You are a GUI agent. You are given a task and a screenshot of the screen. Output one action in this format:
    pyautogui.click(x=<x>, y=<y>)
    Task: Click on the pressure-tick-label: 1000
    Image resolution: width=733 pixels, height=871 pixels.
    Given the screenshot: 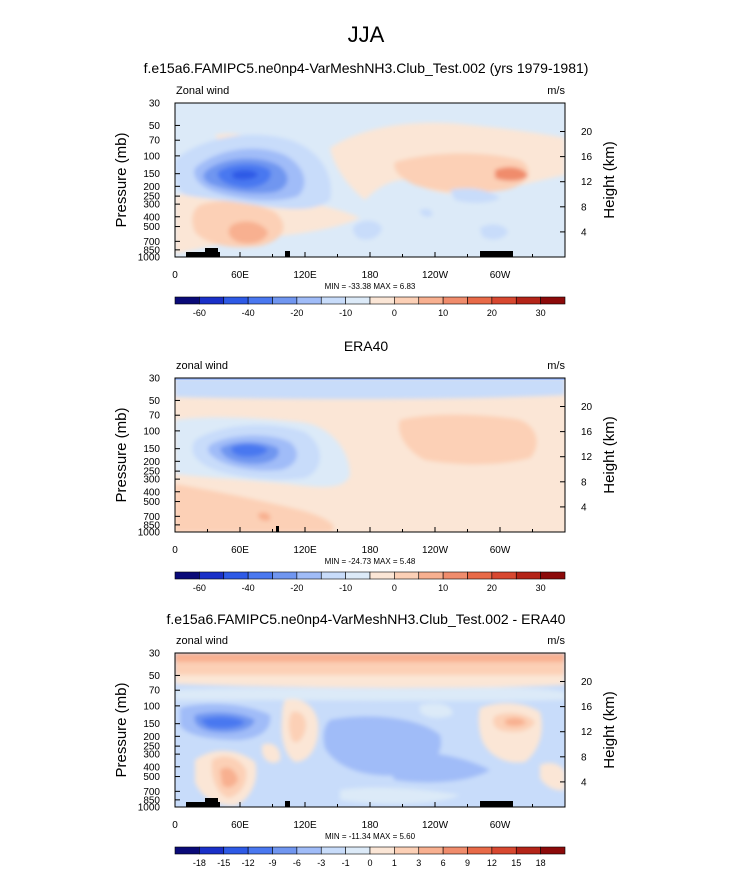 What is the action you would take?
    pyautogui.click(x=149, y=258)
    